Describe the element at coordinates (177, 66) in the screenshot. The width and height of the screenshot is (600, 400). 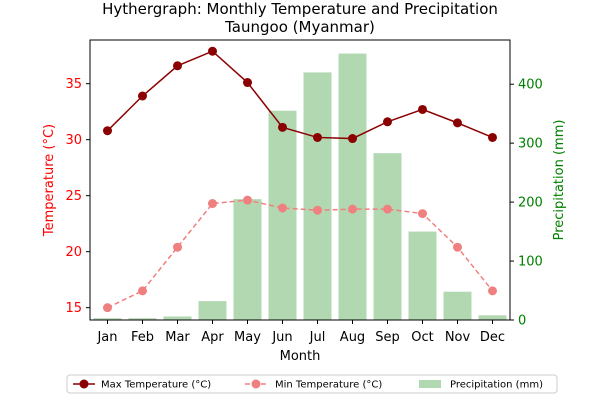
I see `point-max-mar` at that location.